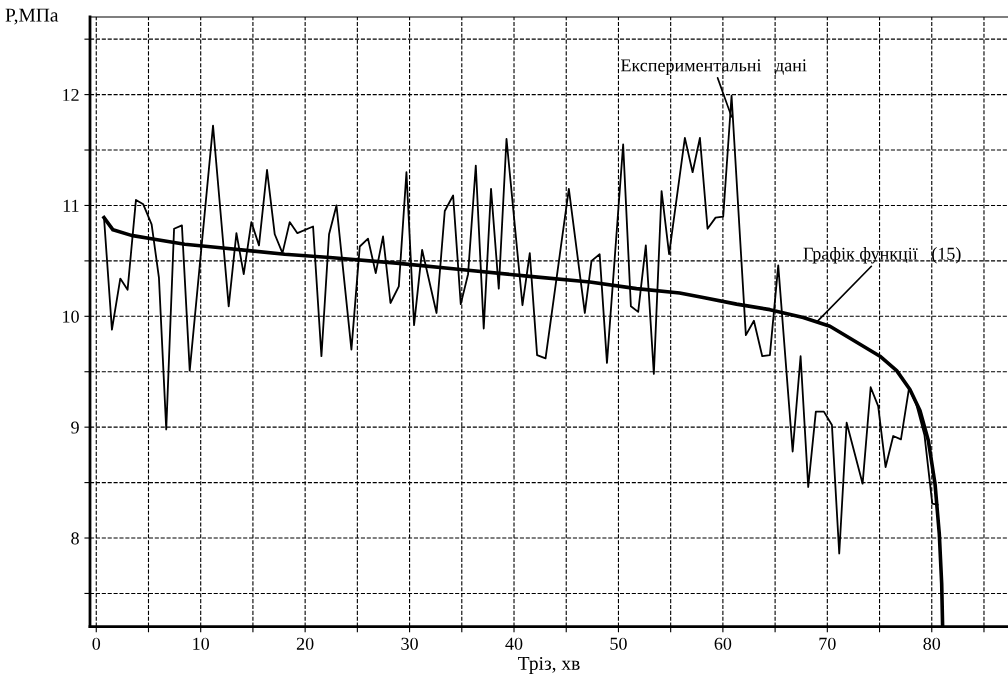 Image resolution: width=1008 pixels, height=684 pixels. Describe the element at coordinates (882, 255) in the screenshot. I see `annotation: Графік функції (15)` at that location.